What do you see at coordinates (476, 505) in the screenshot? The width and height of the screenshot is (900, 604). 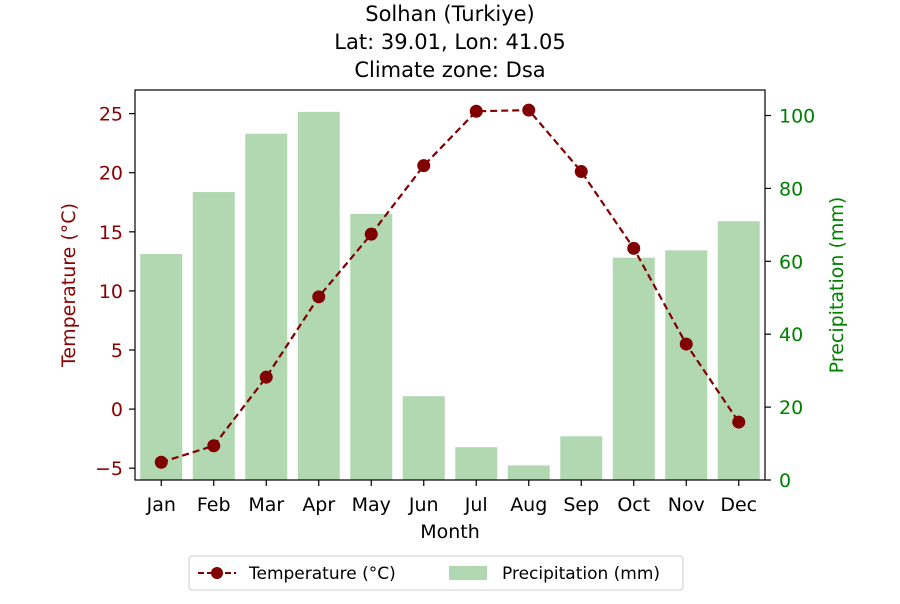 I see `x-tick-label: Jul` at bounding box center [476, 505].